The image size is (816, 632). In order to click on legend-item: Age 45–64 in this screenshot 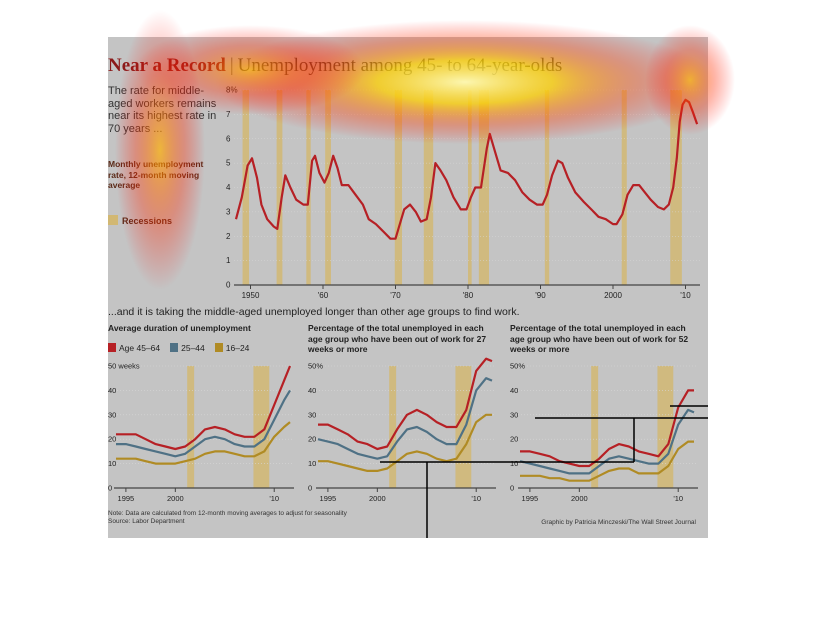, I will do `click(134, 348)`.